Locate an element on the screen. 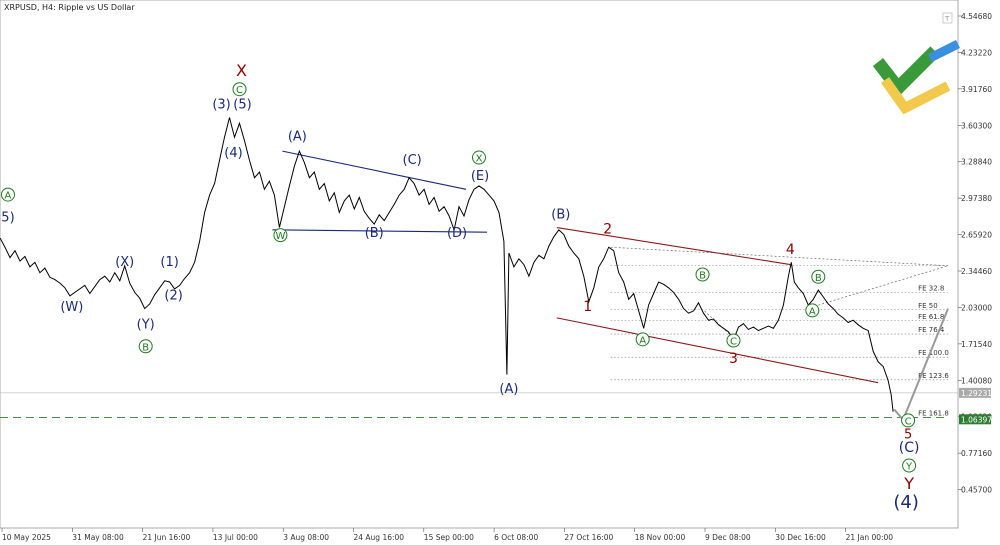 The width and height of the screenshot is (1000, 545). wave-label: (D) is located at coordinates (457, 233).